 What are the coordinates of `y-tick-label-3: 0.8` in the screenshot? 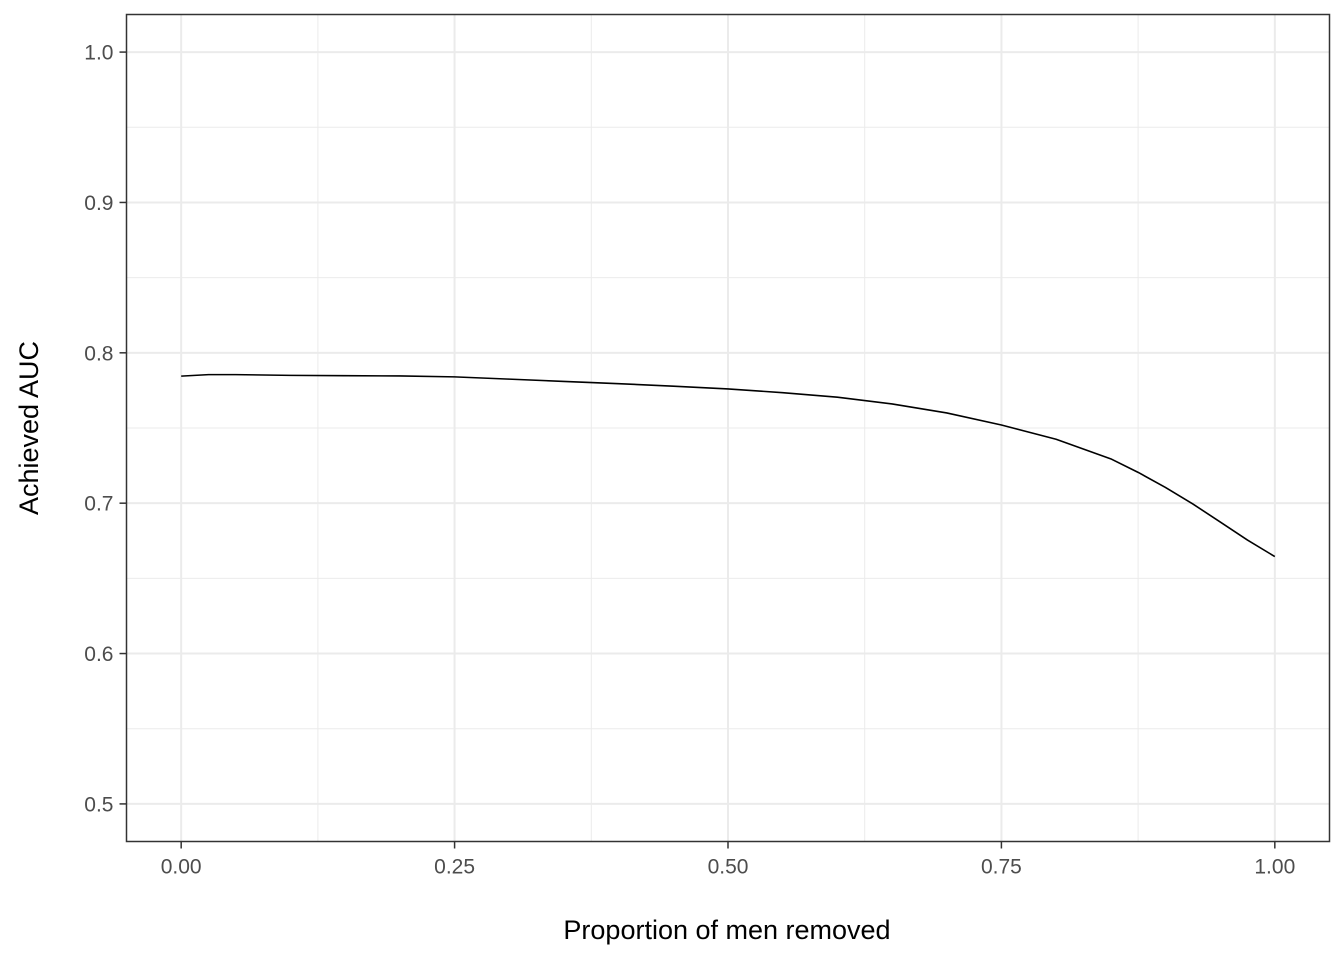 It's located at (98, 353).